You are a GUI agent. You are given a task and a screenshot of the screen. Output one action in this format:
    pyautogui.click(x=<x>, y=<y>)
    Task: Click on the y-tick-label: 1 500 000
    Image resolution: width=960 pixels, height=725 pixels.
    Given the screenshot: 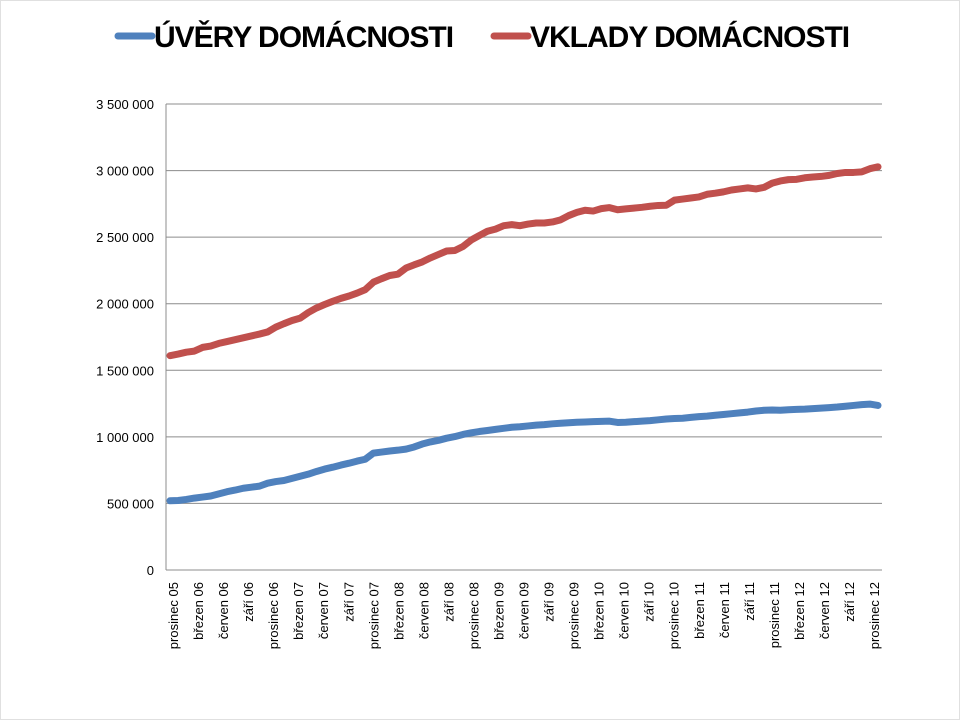 What is the action you would take?
    pyautogui.click(x=125, y=370)
    